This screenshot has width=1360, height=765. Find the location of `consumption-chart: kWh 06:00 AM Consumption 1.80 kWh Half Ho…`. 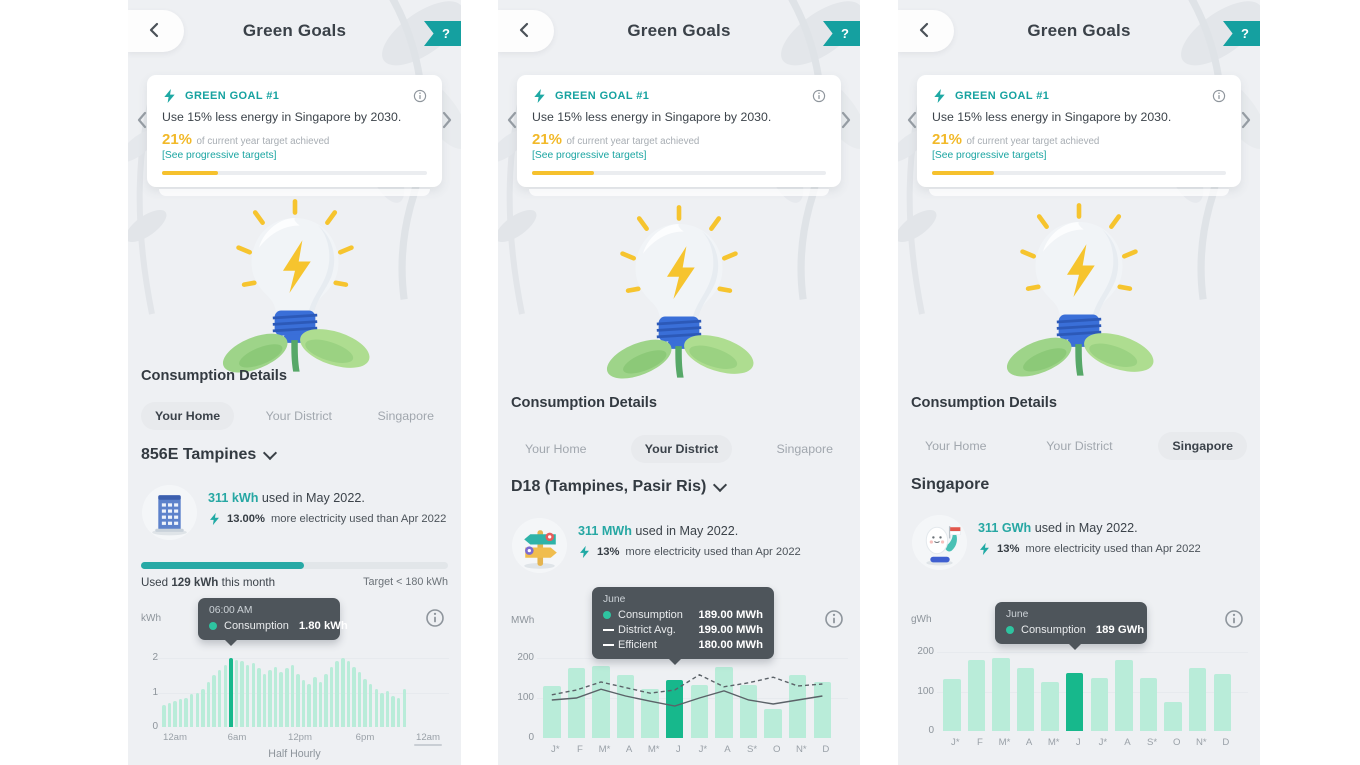

consumption-chart: kWh 06:00 AM Consumption 1.80 kWh Half Ho… is located at coordinates (294, 681).